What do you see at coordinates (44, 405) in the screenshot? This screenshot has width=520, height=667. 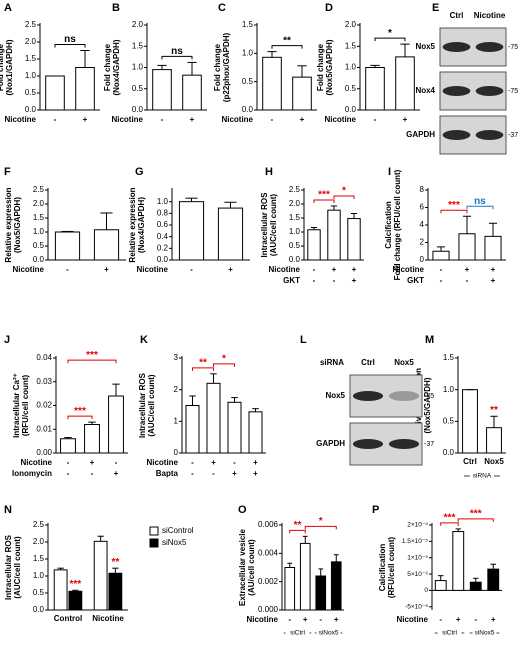 I see `y-tick-label: 0.02` at bounding box center [44, 405].